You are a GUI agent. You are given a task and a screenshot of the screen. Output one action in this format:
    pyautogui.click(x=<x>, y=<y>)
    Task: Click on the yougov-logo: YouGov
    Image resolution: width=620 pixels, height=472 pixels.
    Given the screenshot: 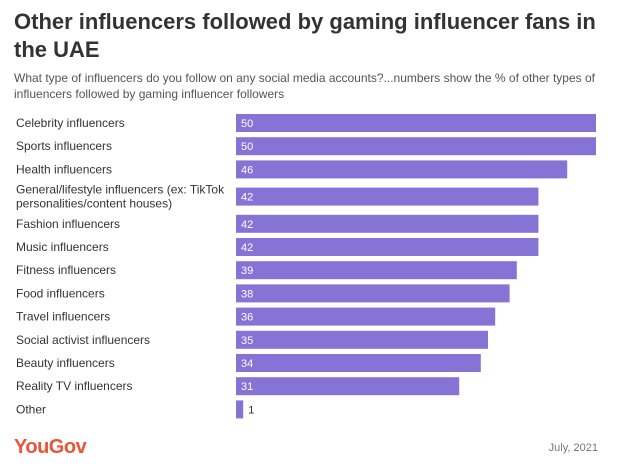 What is the action you would take?
    pyautogui.click(x=50, y=447)
    